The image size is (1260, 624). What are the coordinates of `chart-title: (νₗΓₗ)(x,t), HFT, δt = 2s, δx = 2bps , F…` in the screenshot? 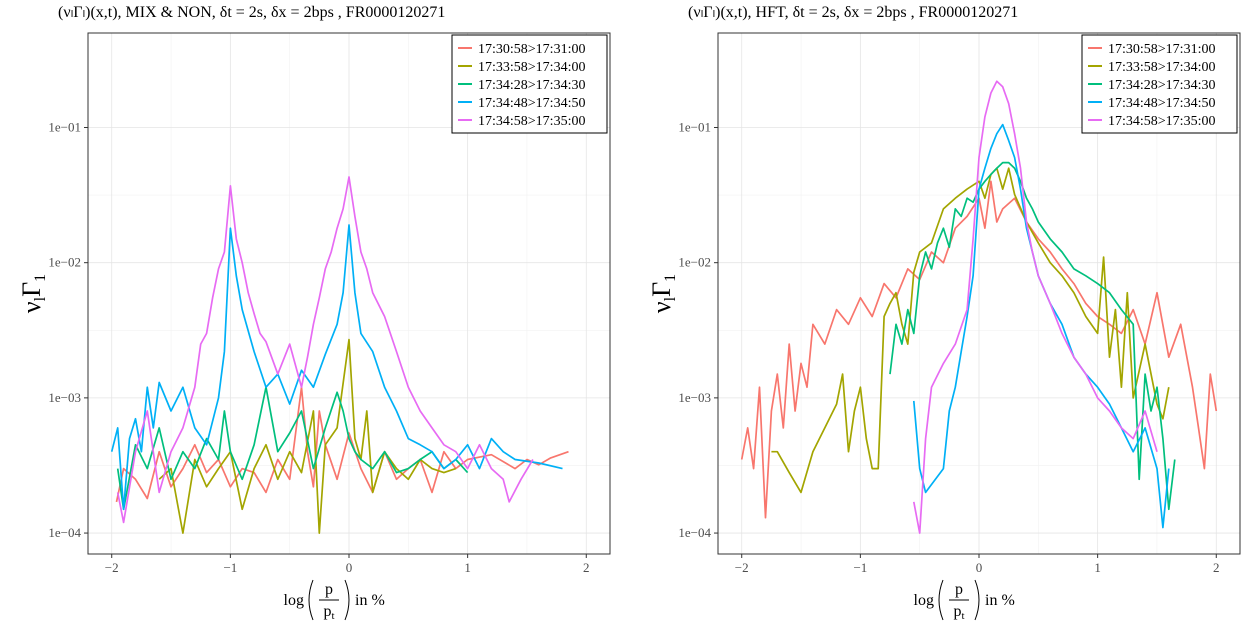 It's located at (853, 12).